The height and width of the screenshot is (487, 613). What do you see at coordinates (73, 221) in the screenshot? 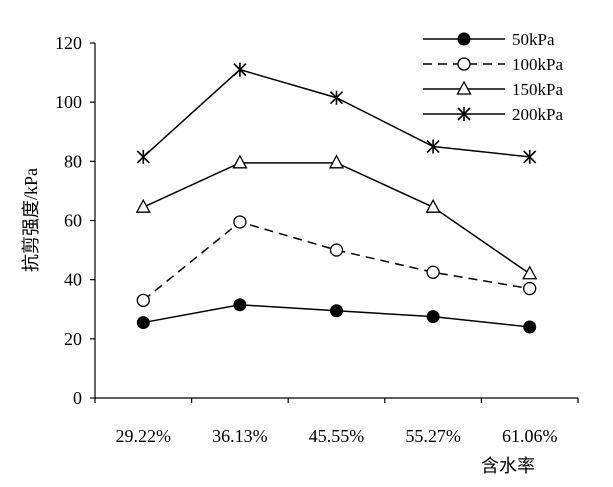
I see `y-tick-label-3: 60` at bounding box center [73, 221].